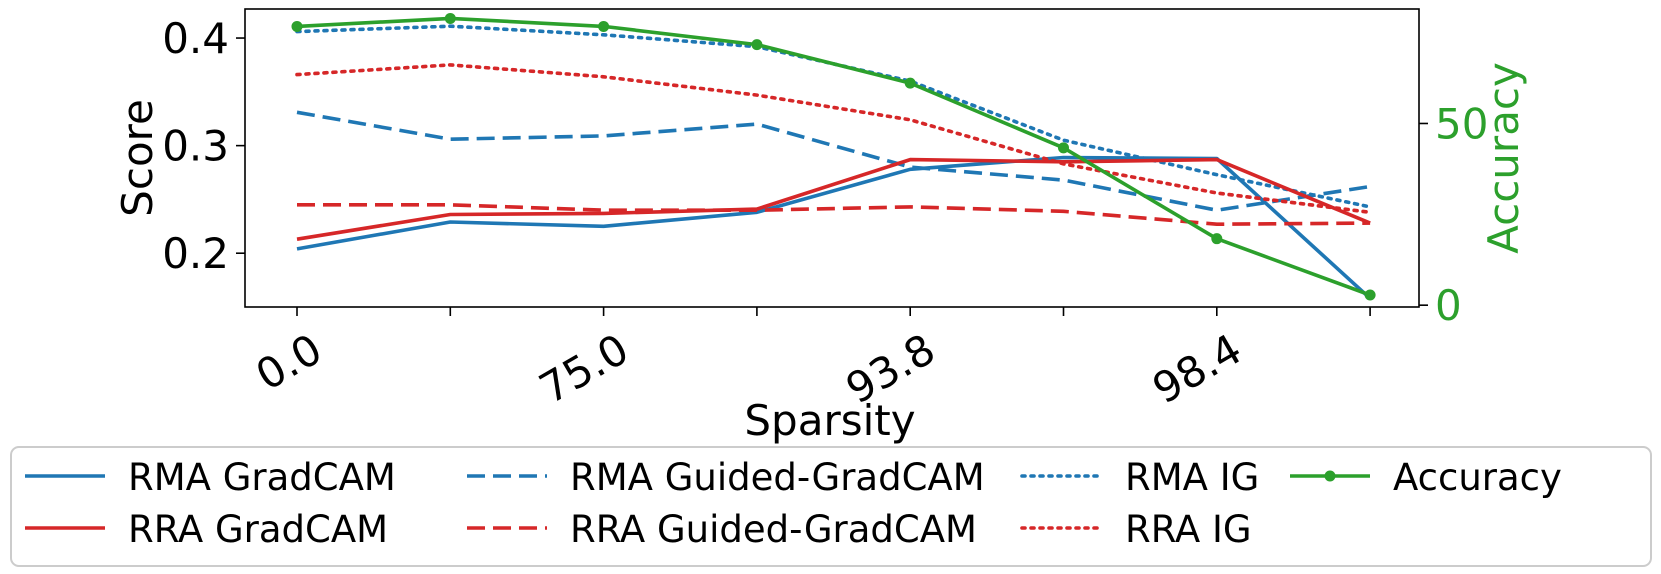 This screenshot has width=1661, height=574. Describe the element at coordinates (829, 420) in the screenshot. I see `x-axis-label: Sparsity` at that location.